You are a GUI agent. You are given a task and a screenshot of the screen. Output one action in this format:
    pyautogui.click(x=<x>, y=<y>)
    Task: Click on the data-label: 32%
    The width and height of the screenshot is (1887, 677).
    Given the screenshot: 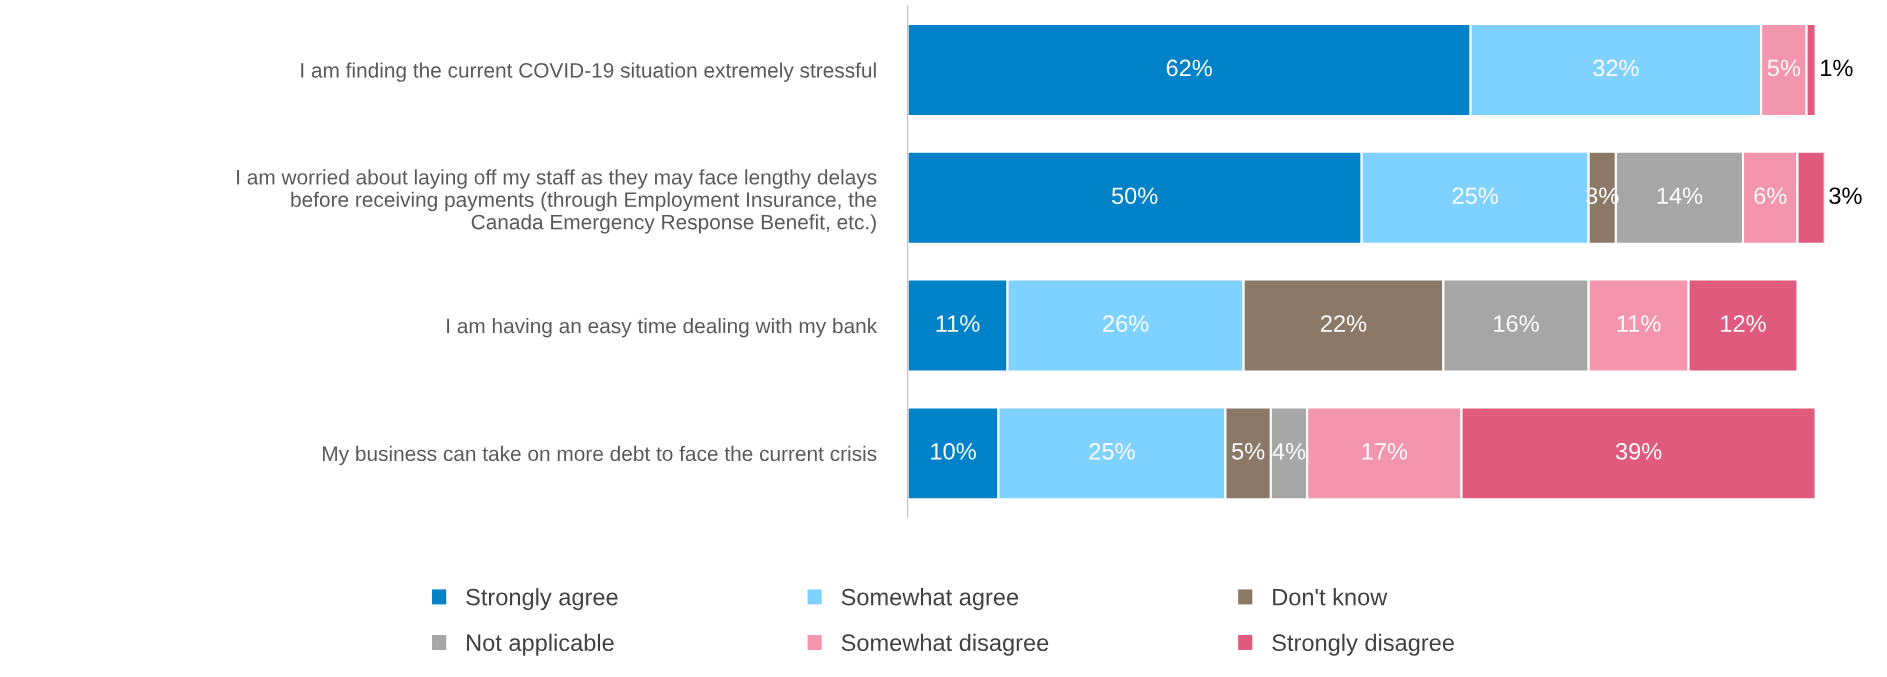 What is the action you would take?
    pyautogui.click(x=1616, y=68)
    